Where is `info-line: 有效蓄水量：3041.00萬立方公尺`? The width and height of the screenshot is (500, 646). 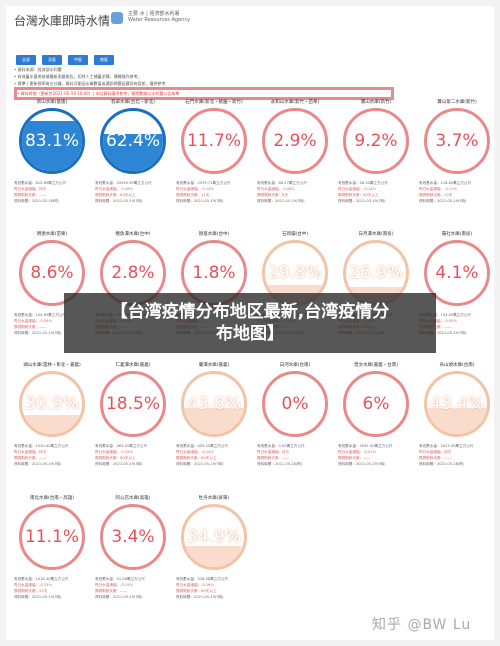
info-line: 有效蓄水量：3041.00萬立方公尺 is located at coordinates (365, 446).